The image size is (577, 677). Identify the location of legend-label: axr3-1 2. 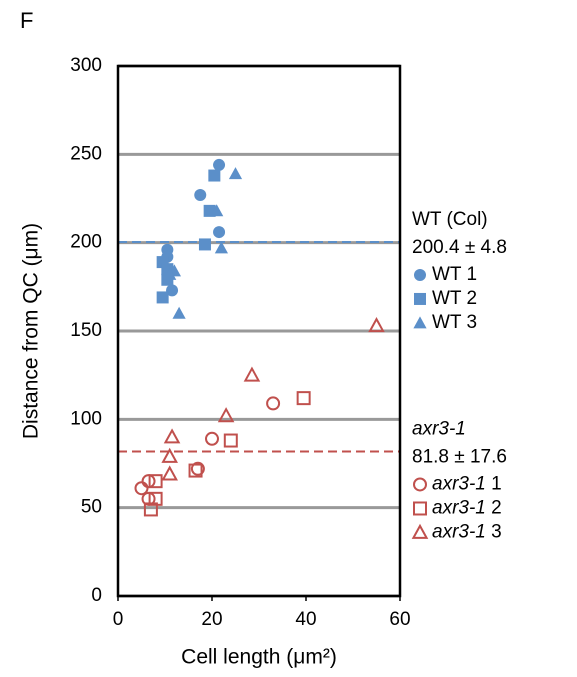
(467, 508).